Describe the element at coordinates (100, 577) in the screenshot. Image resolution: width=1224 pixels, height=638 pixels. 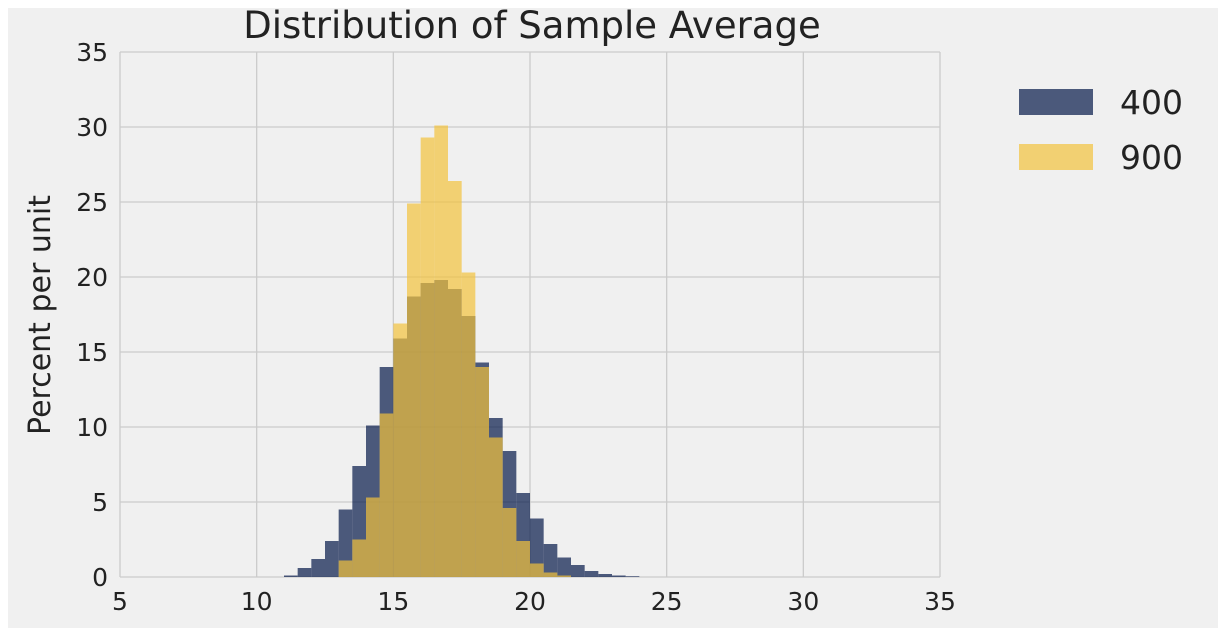
I see `y-tick-label: 0` at that location.